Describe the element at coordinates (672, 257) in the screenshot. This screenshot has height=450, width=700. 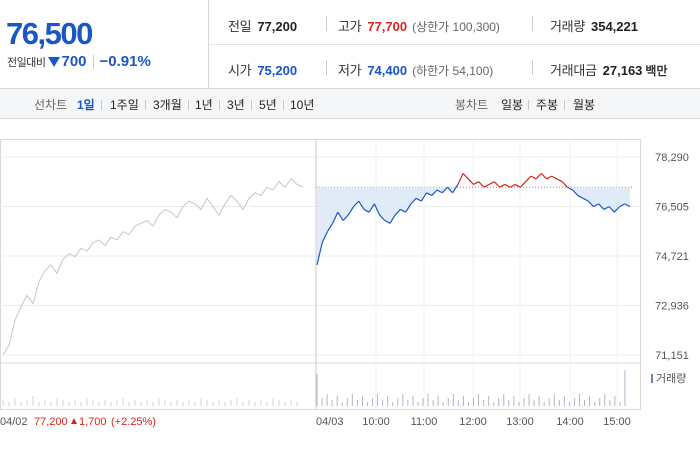
I see `y-tick-label: 74,721` at that location.